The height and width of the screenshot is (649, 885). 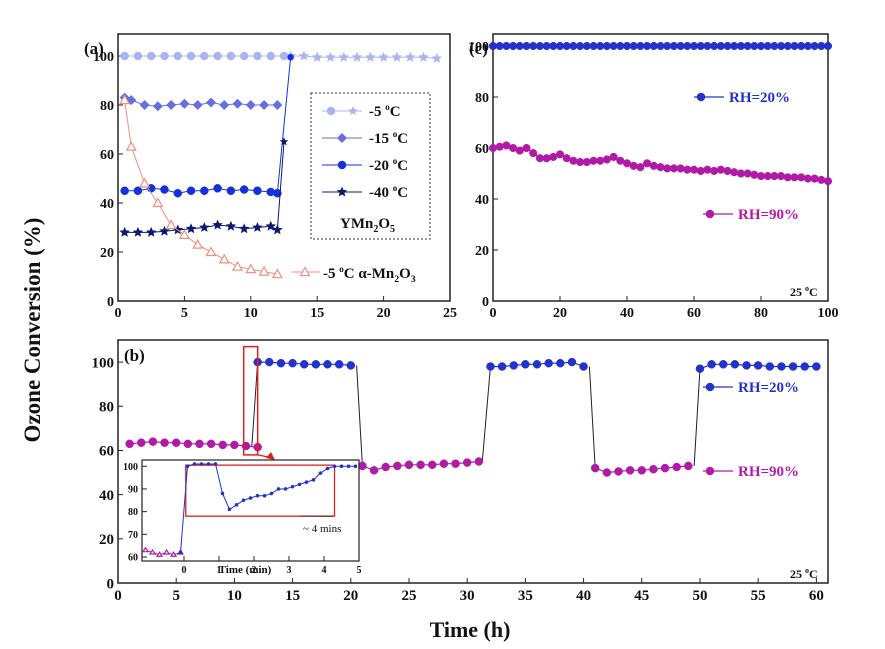 What do you see at coordinates (353, 274) in the screenshot?
I see `legend-entry-mn2o3: -5 oC α-Mn2O3` at bounding box center [353, 274].